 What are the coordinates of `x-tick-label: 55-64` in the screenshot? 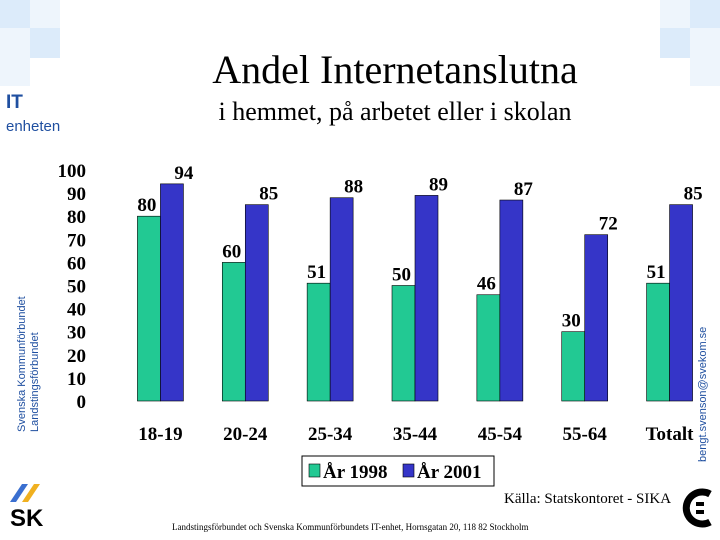 It's located at (585, 434).